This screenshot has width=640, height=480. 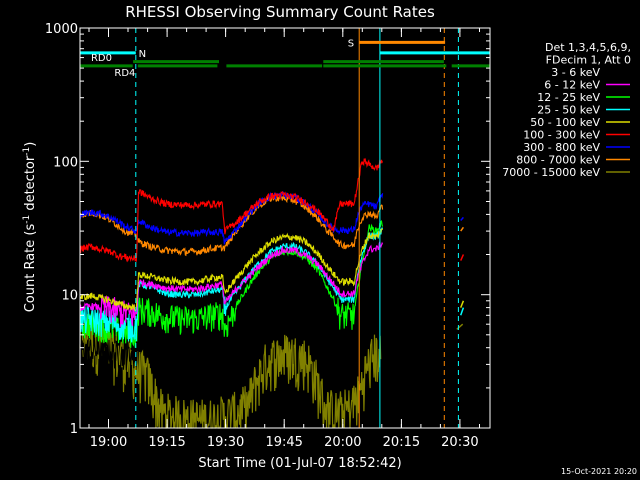 I want to click on chart-title: RHESSI Observing Summary Count Rates, so click(x=280, y=12).